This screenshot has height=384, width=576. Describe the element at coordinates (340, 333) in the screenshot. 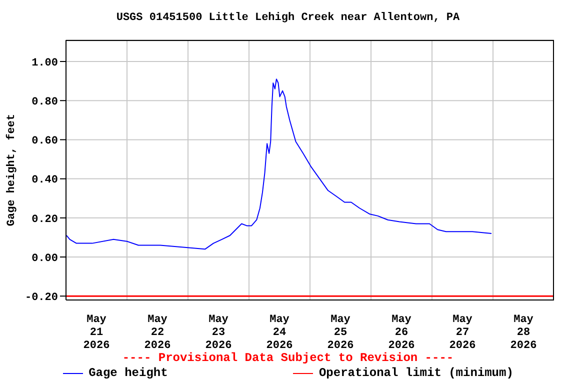

I see `x-tick-label: May 25 2026` at that location.